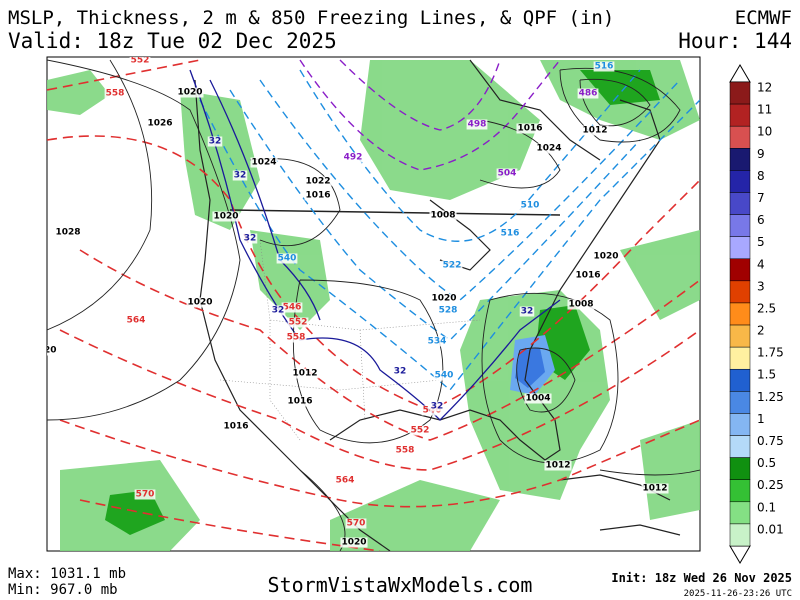  I want to click on thickness-label: 528, so click(448, 311).